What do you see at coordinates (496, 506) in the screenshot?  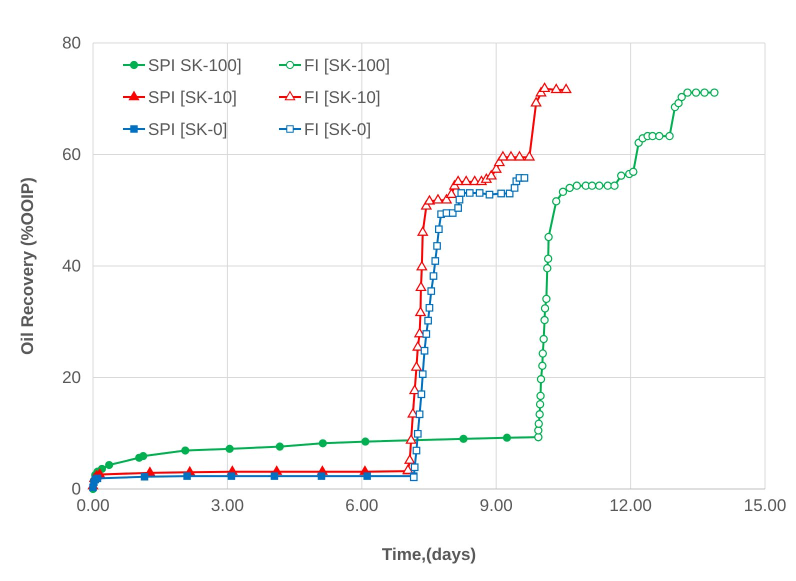 I see `x-tick-label: 9.00` at bounding box center [496, 506].